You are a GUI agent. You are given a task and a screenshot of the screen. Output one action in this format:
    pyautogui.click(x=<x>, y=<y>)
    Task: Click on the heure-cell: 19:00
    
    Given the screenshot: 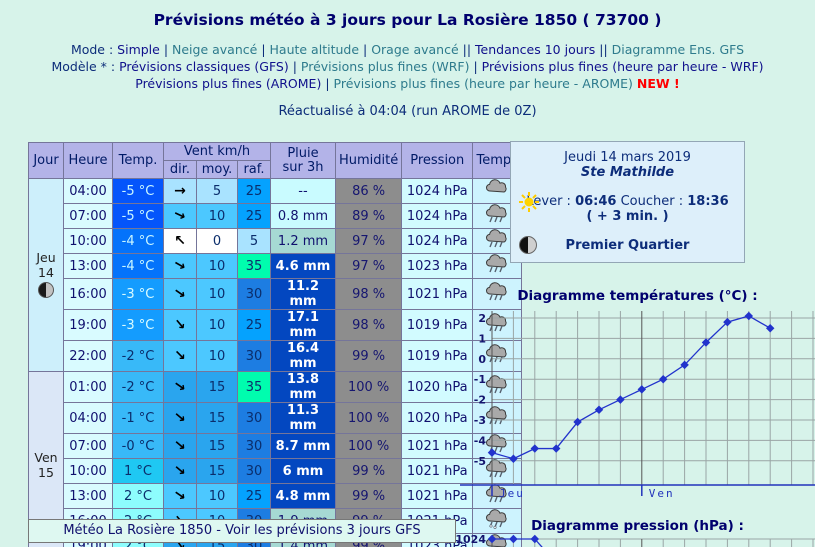 What is the action you would take?
    pyautogui.click(x=88, y=325)
    